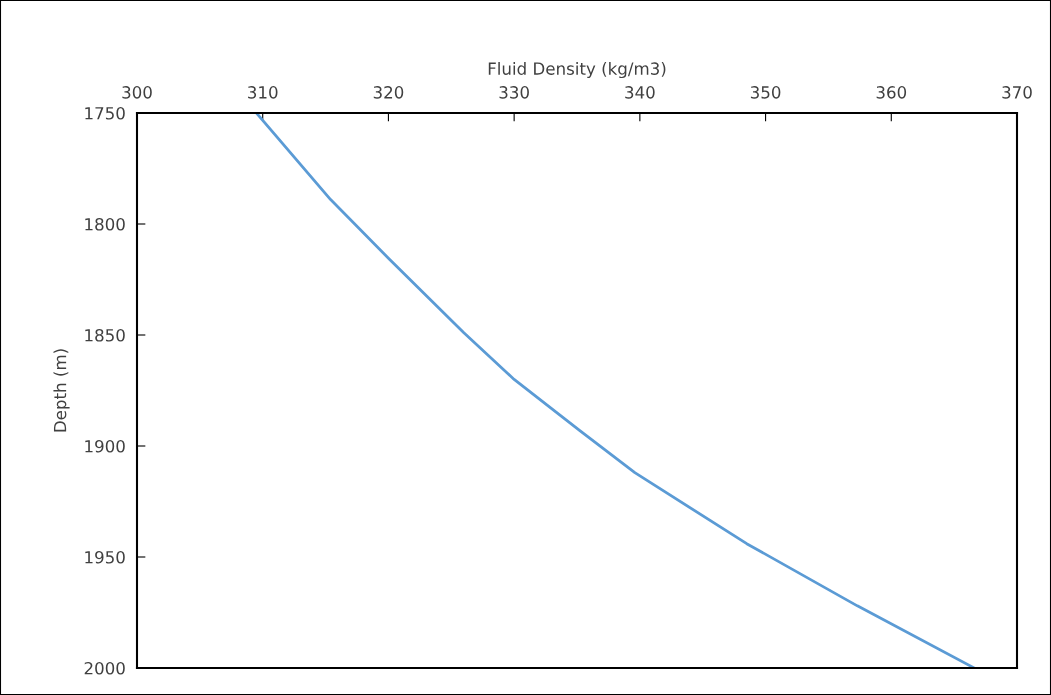 The height and width of the screenshot is (695, 1051). I want to click on y-axis-title: Depth (m), so click(61, 390).